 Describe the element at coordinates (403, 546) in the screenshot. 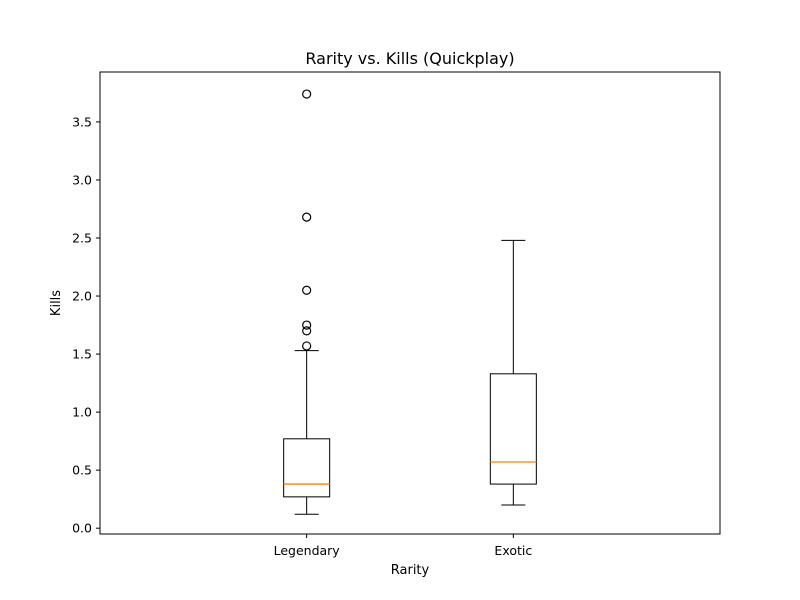

I see `x-axis: Legendary Exotic` at that location.